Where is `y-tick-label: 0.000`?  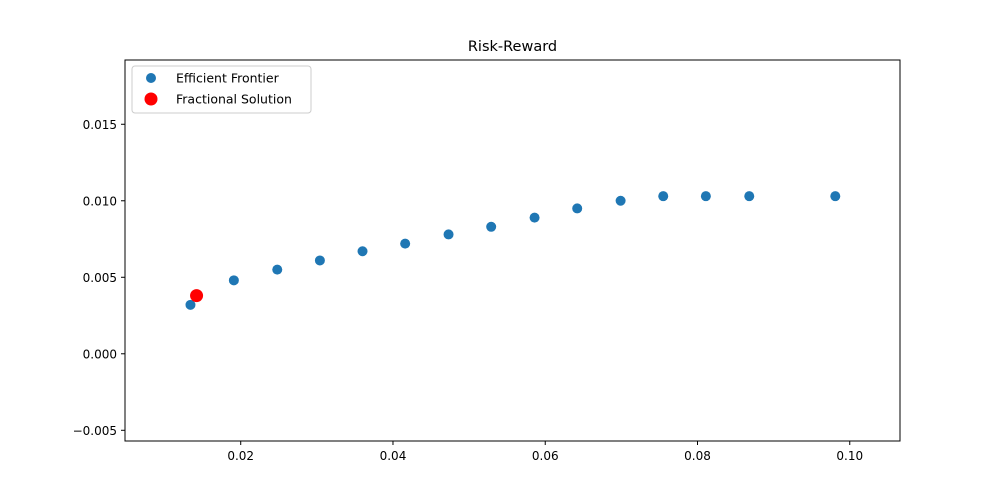
y-tick-label: 0.000 is located at coordinates (100, 354).